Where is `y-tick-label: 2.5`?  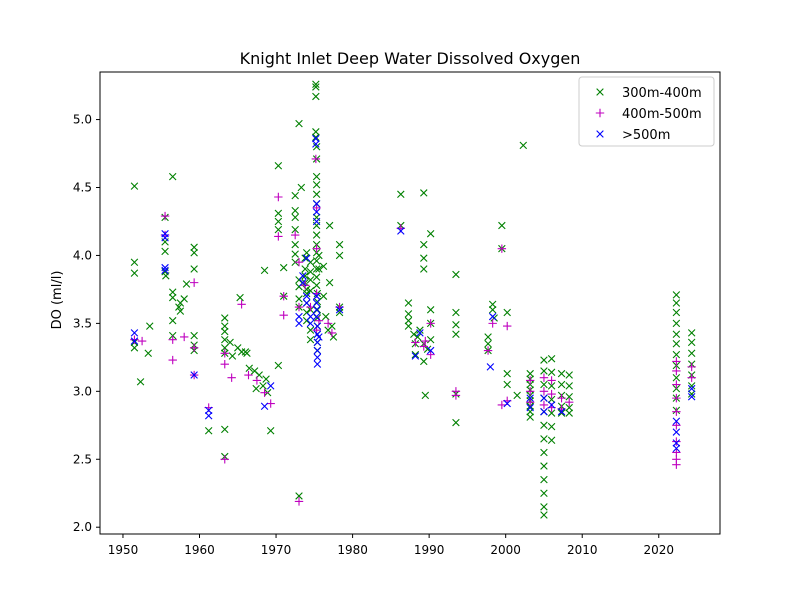 y-tick-label: 2.5 is located at coordinates (82, 459).